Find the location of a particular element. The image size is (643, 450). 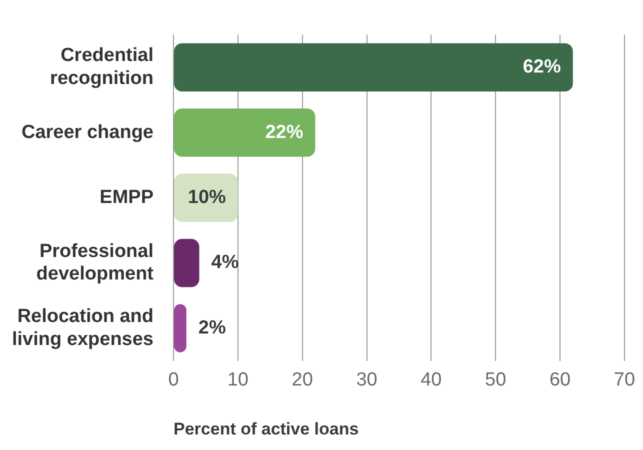

y-tick-label: Career change is located at coordinates (87, 132).